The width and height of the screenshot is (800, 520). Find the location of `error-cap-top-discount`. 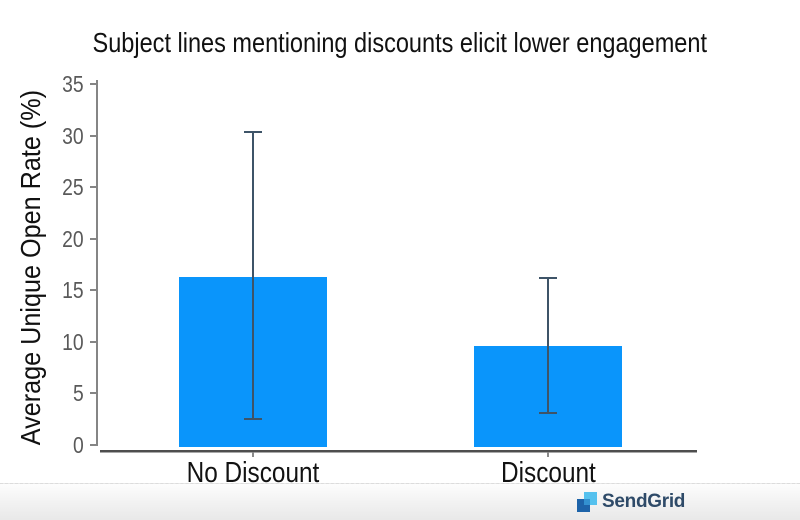

error-cap-top-discount is located at coordinates (548, 277).